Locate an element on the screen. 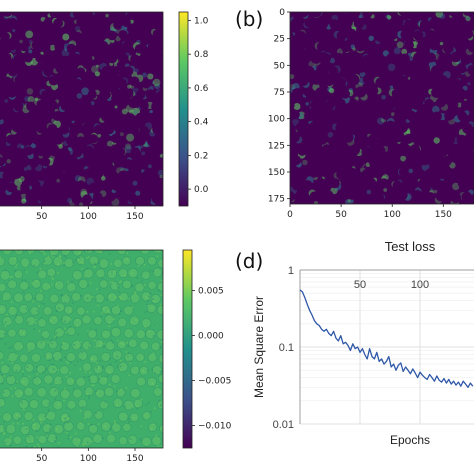  x-tick-label: 100 is located at coordinates (420, 285).